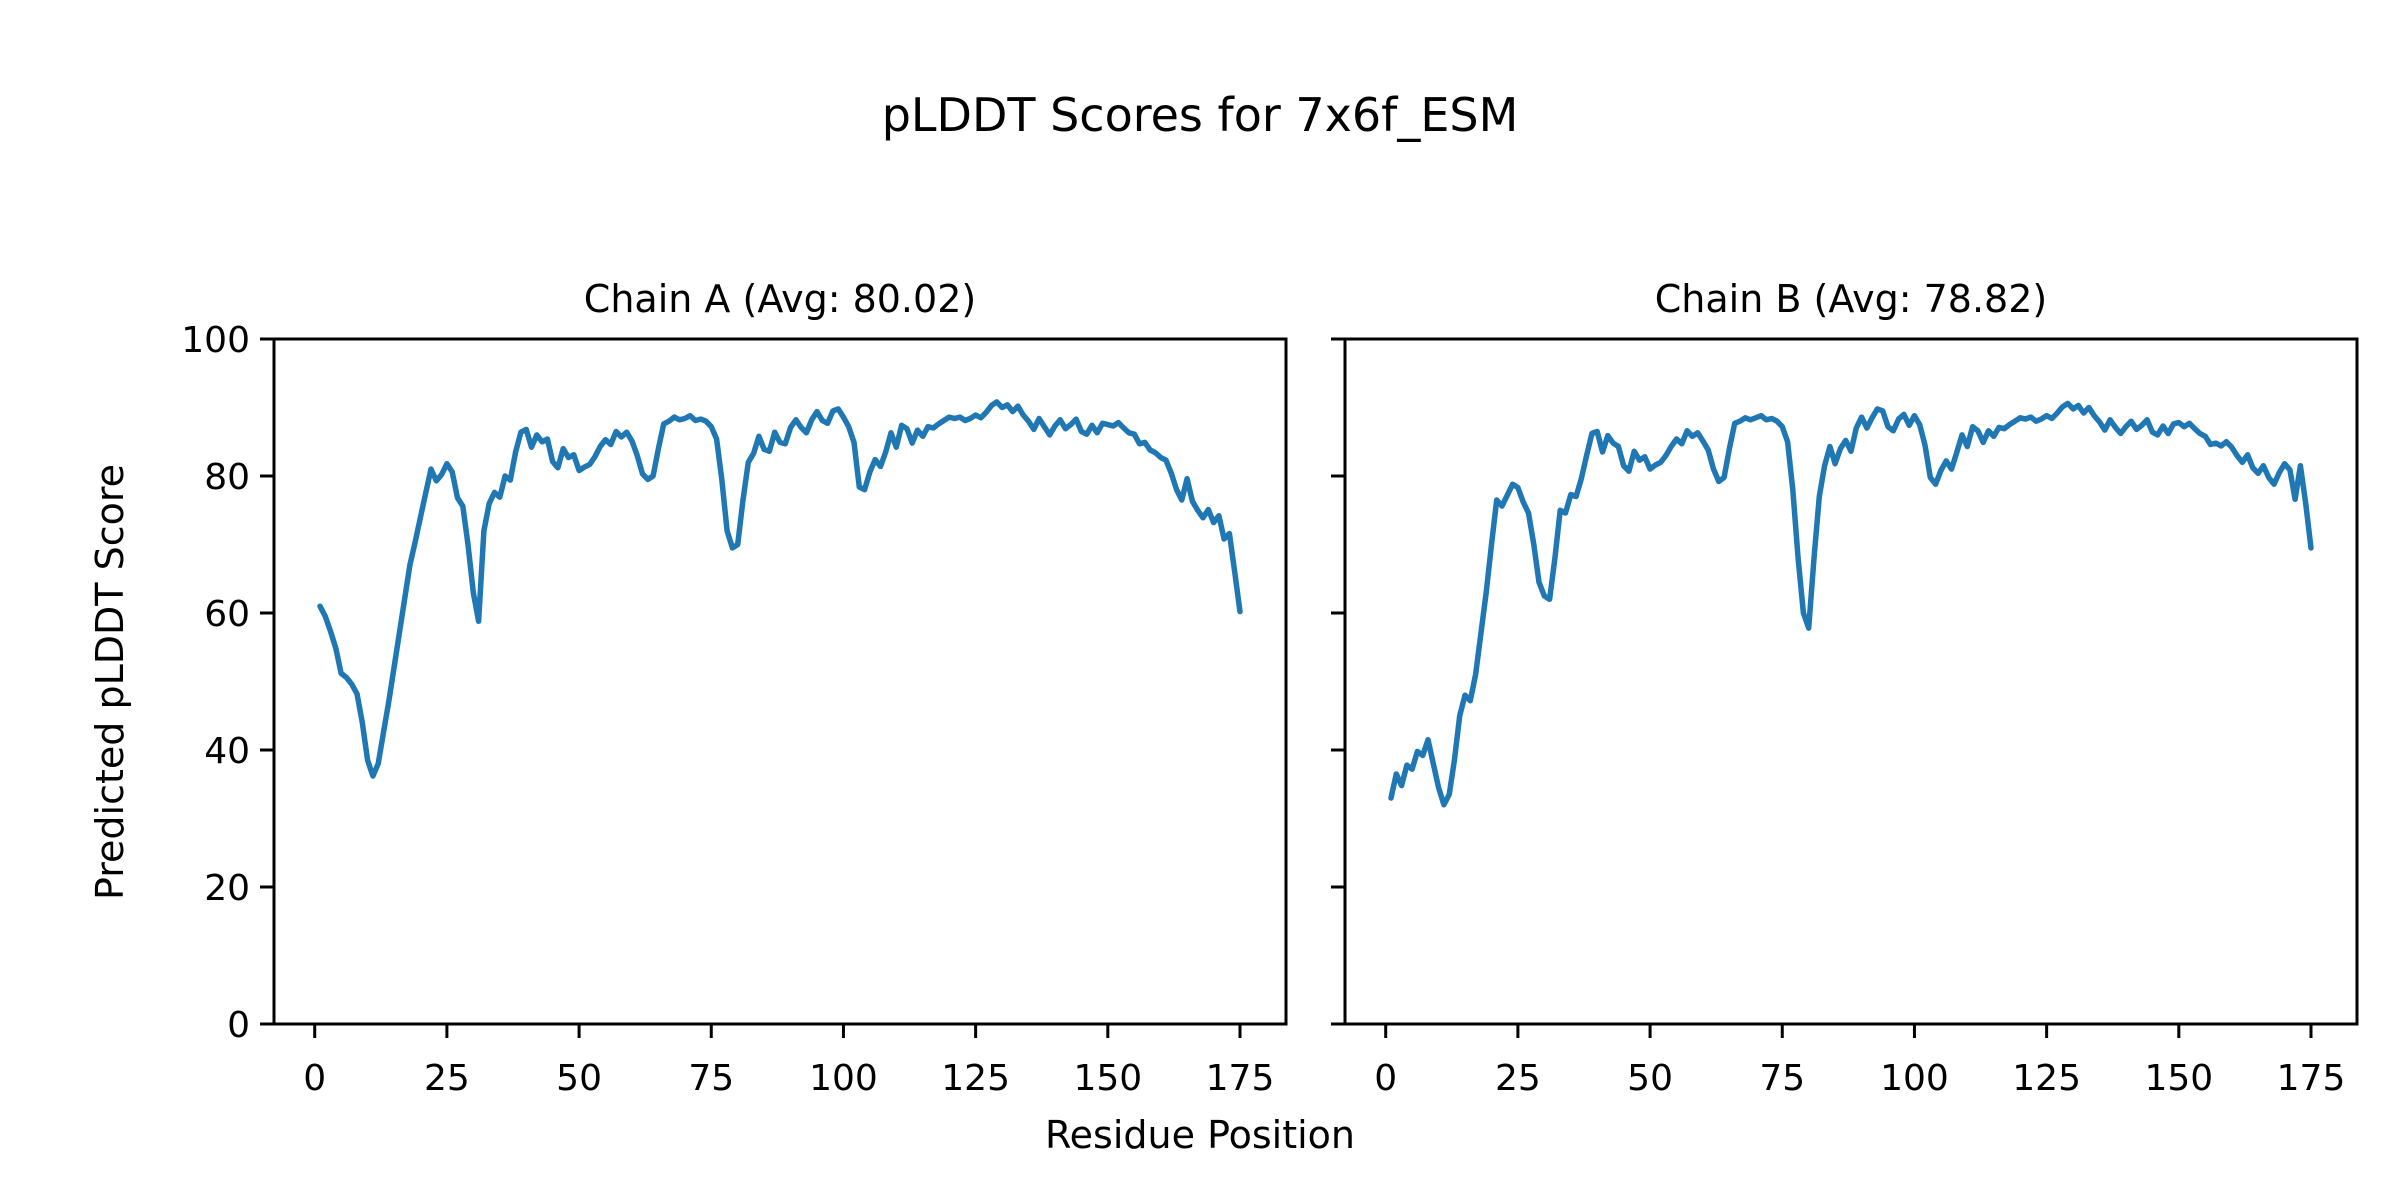 The width and height of the screenshot is (2400, 1200). Describe the element at coordinates (1200, 115) in the screenshot. I see `figure-title: pLDDT Scores for 7x6f_ESM` at that location.